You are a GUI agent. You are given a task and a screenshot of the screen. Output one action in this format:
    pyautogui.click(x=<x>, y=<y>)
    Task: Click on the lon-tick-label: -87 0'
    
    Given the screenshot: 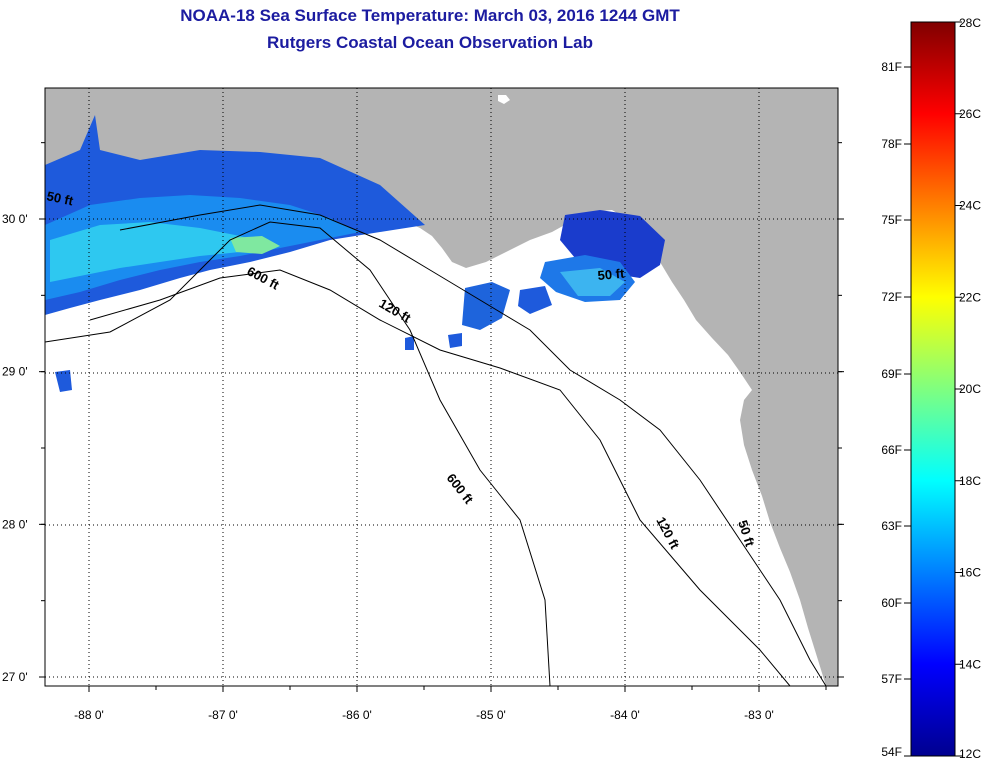 What is the action you would take?
    pyautogui.click(x=223, y=715)
    